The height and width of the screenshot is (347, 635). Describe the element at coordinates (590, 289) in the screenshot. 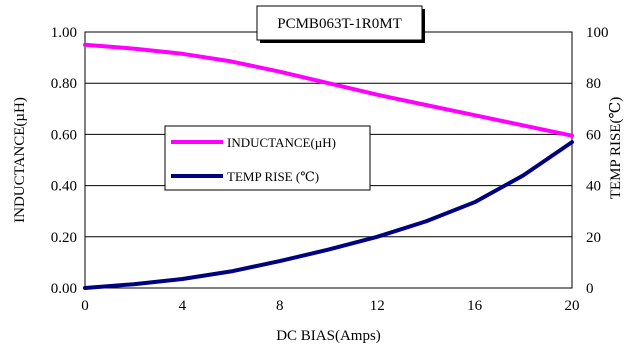

I see `y2-tick-label: 0` at that location.